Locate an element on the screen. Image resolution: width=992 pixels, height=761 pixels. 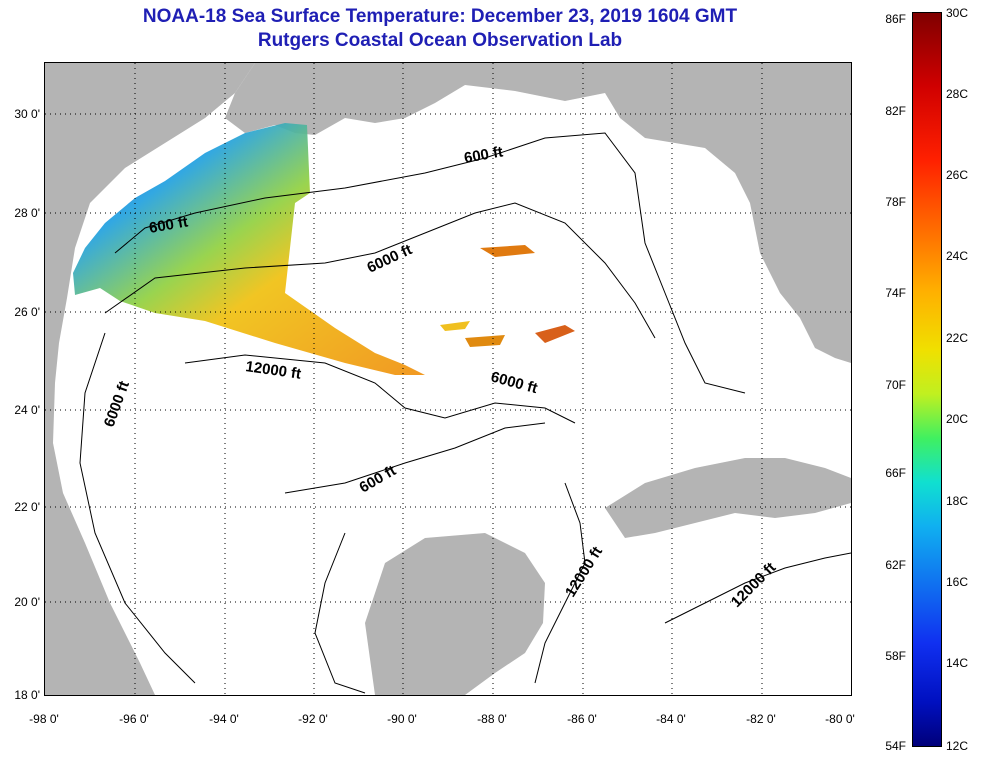
contour-label-600ft-1: 600 ft is located at coordinates (169, 225).